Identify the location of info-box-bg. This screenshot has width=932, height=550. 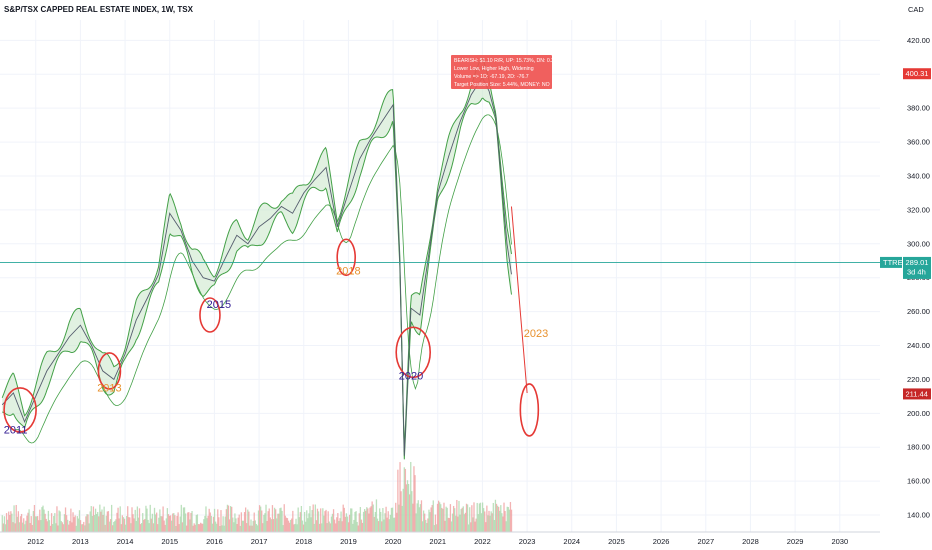
(501, 72).